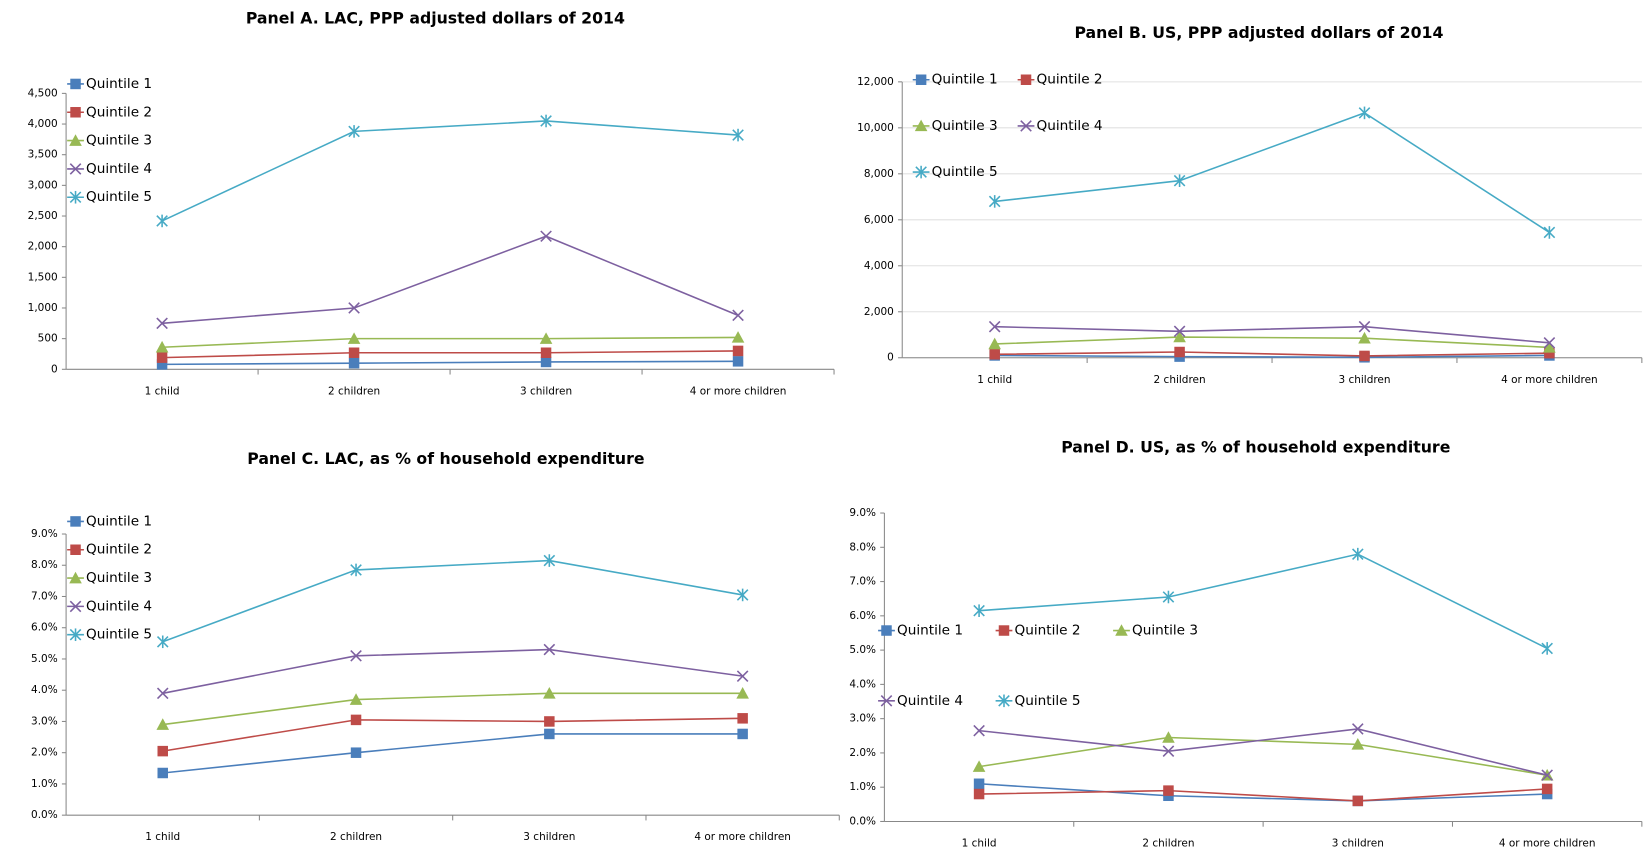 The height and width of the screenshot is (854, 1645). Describe the element at coordinates (44, 690) in the screenshot. I see `y-tick-label: 4.0%` at that location.